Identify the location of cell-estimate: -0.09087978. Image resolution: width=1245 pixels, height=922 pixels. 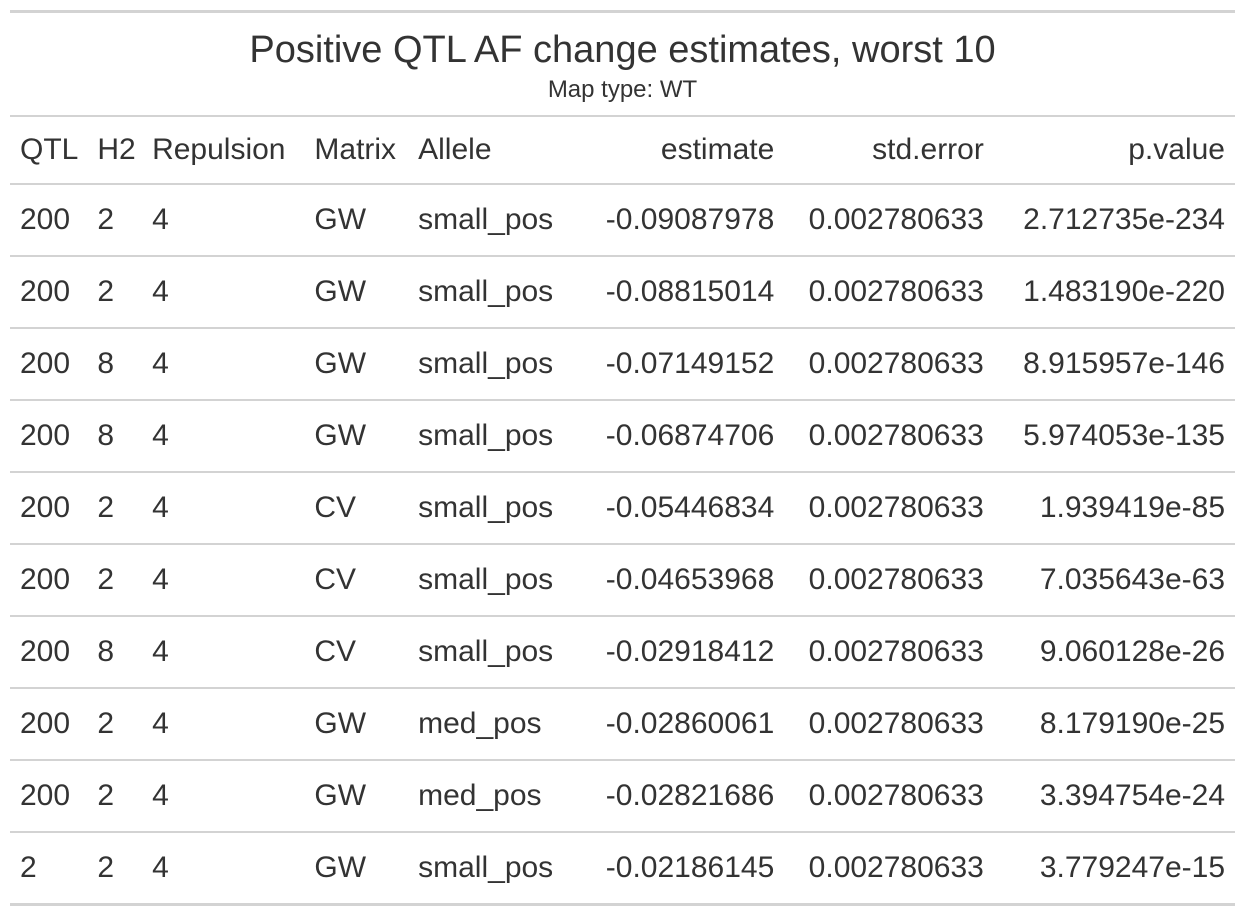
(673, 220).